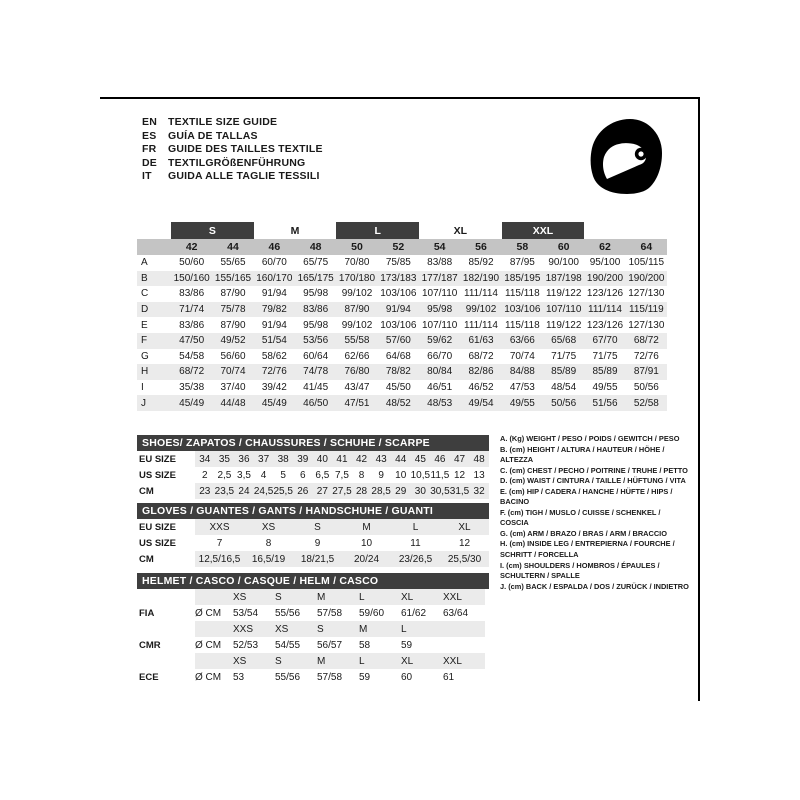 This screenshot has width=800, height=800. Describe the element at coordinates (192, 388) in the screenshot. I see `measurement-cell: 35/38` at that location.